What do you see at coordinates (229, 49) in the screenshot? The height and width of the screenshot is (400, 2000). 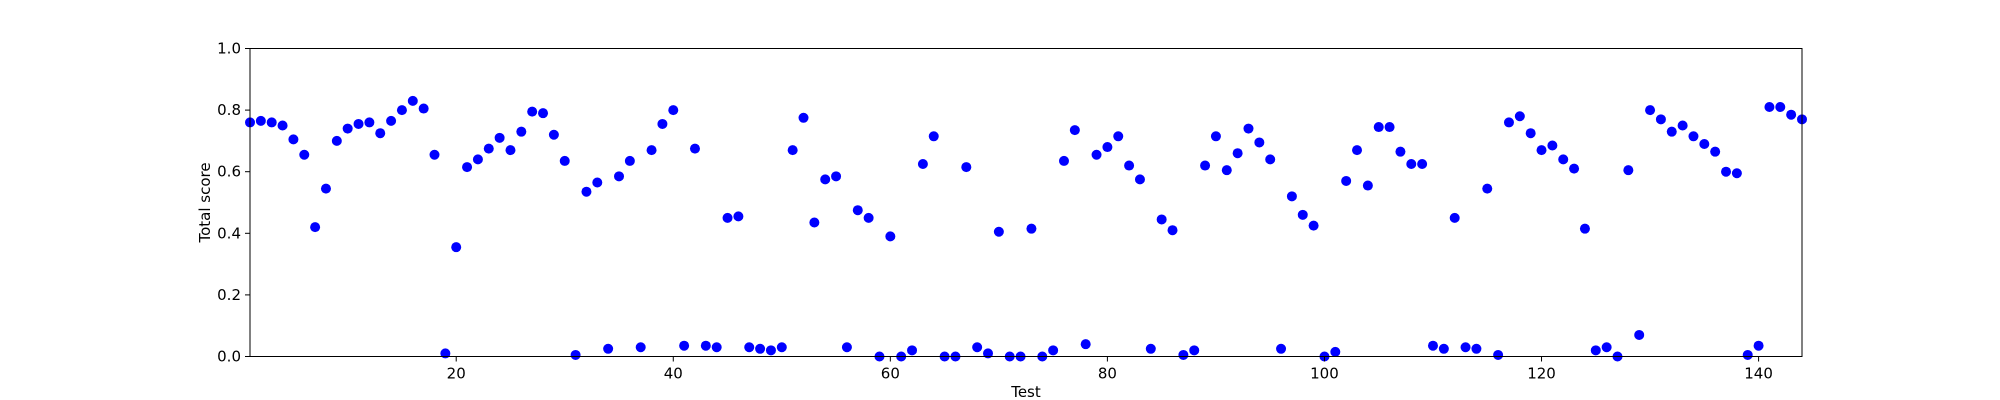 I see `y-tick-label: 1.0` at bounding box center [229, 49].